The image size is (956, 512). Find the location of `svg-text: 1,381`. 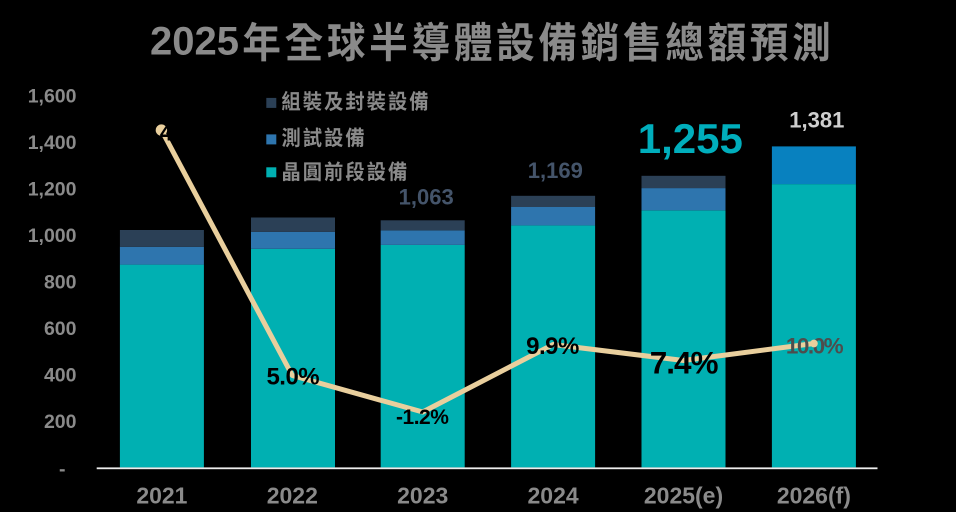

svg-text: 1,381 is located at coordinates (816, 120).